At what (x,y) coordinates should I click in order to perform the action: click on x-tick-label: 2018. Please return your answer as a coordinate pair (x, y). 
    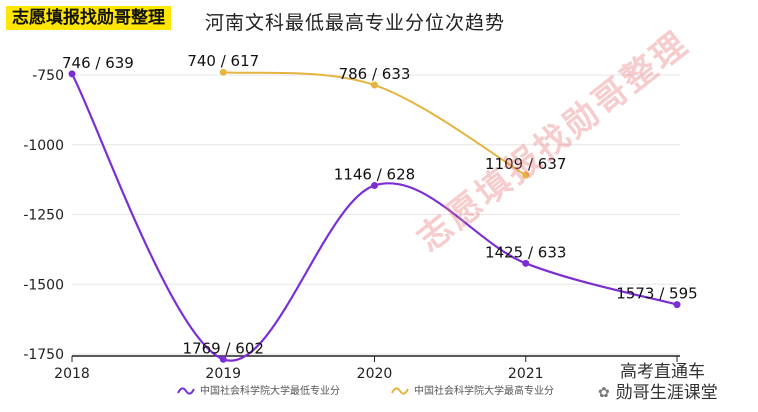
    Looking at the image, I should click on (72, 374).